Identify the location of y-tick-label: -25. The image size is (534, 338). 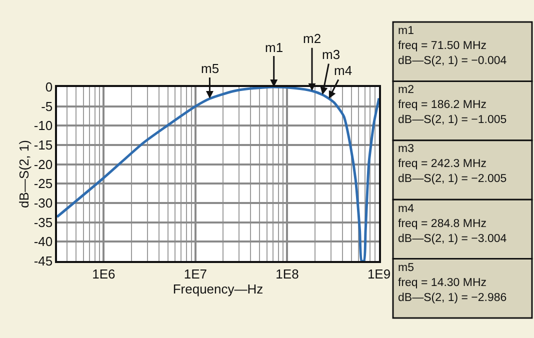
(43, 184).